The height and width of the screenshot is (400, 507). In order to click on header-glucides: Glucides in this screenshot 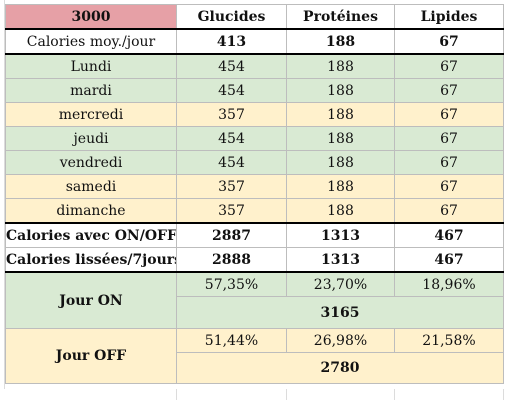, I will do `click(231, 17)`.